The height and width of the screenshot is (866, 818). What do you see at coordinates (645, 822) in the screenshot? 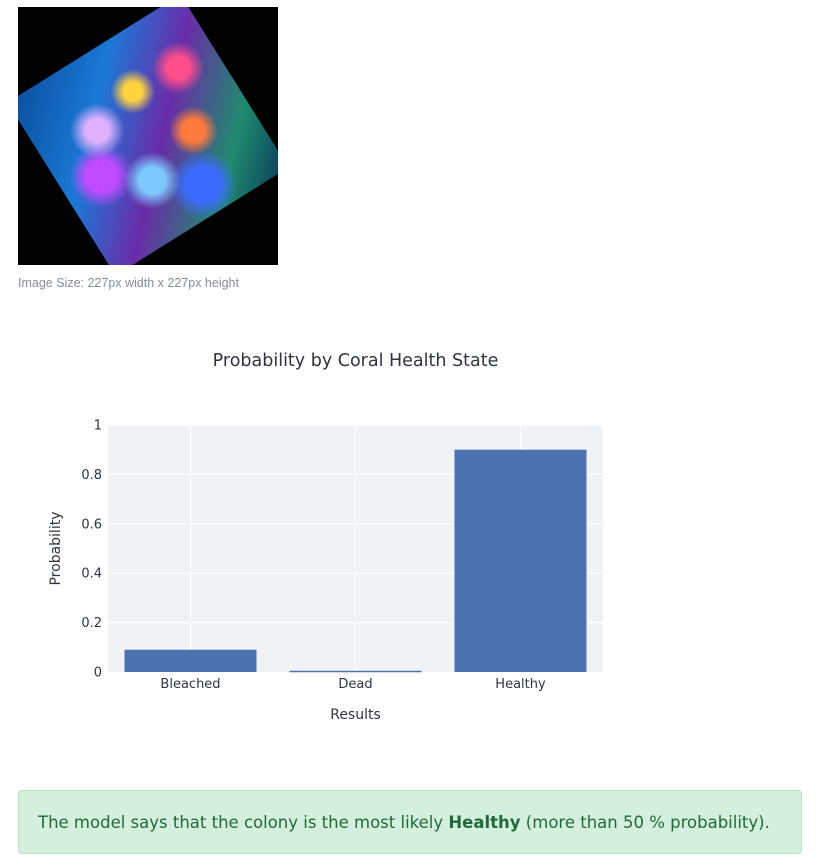
I see `result-suffix: (more than 50 % probability).` at bounding box center [645, 822].